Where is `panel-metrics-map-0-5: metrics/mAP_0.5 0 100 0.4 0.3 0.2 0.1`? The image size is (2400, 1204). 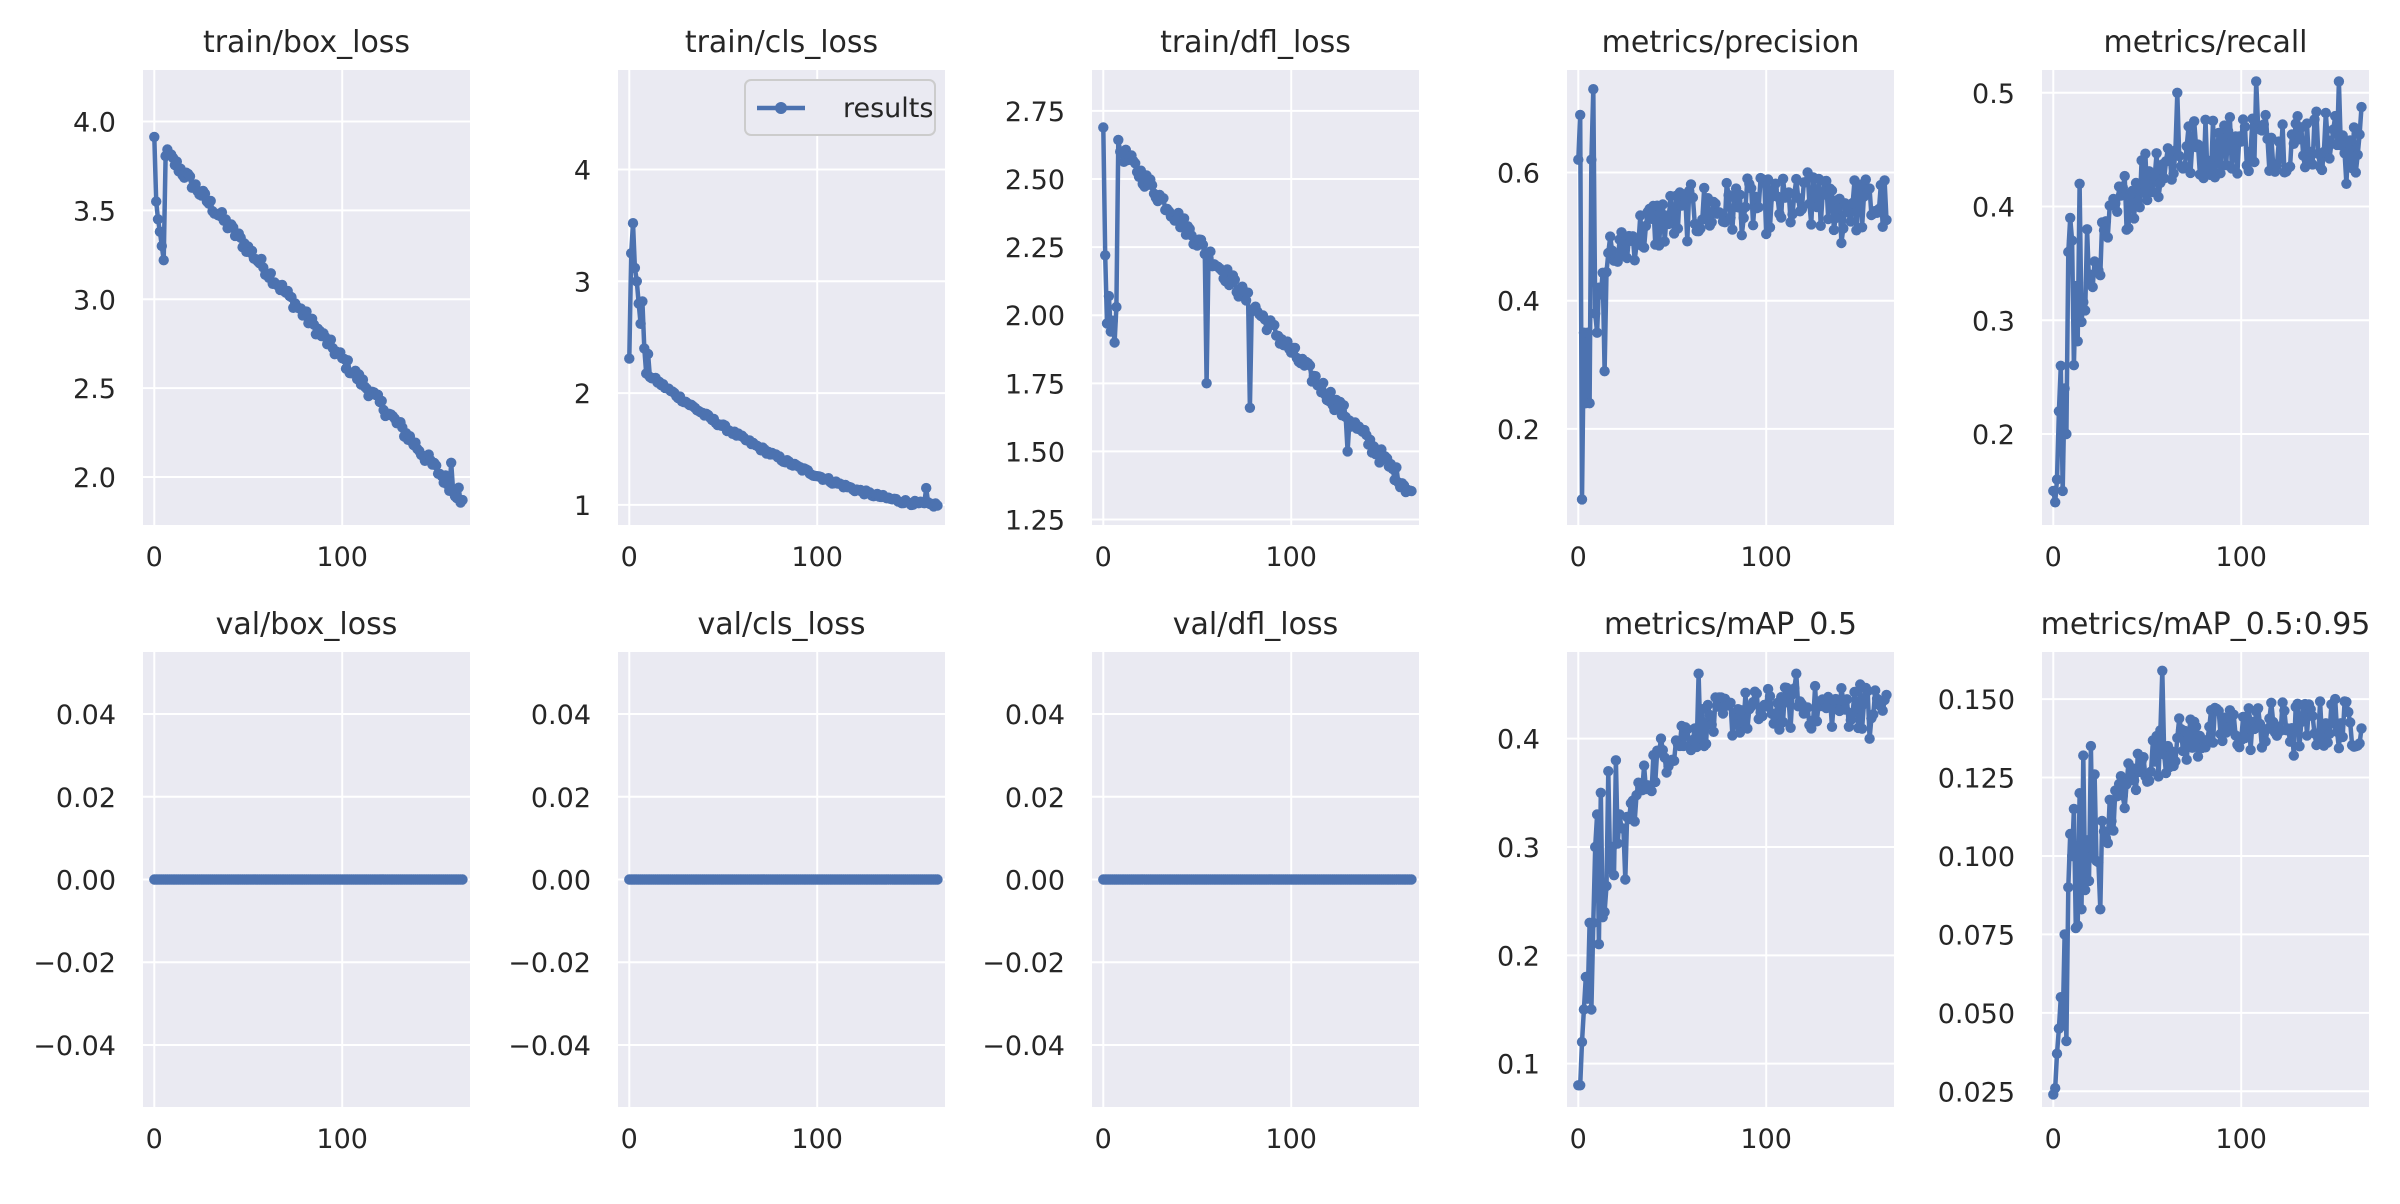
panel-metrics-map-0-5: metrics/mAP_0.5 0 100 0.4 0.3 0.2 0.1 is located at coordinates (1695, 881).